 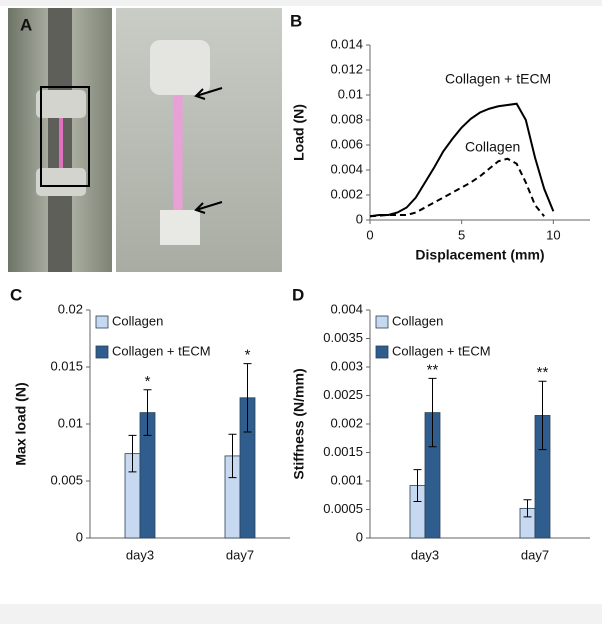 I want to click on x-tick-label: 5, so click(x=461, y=234).